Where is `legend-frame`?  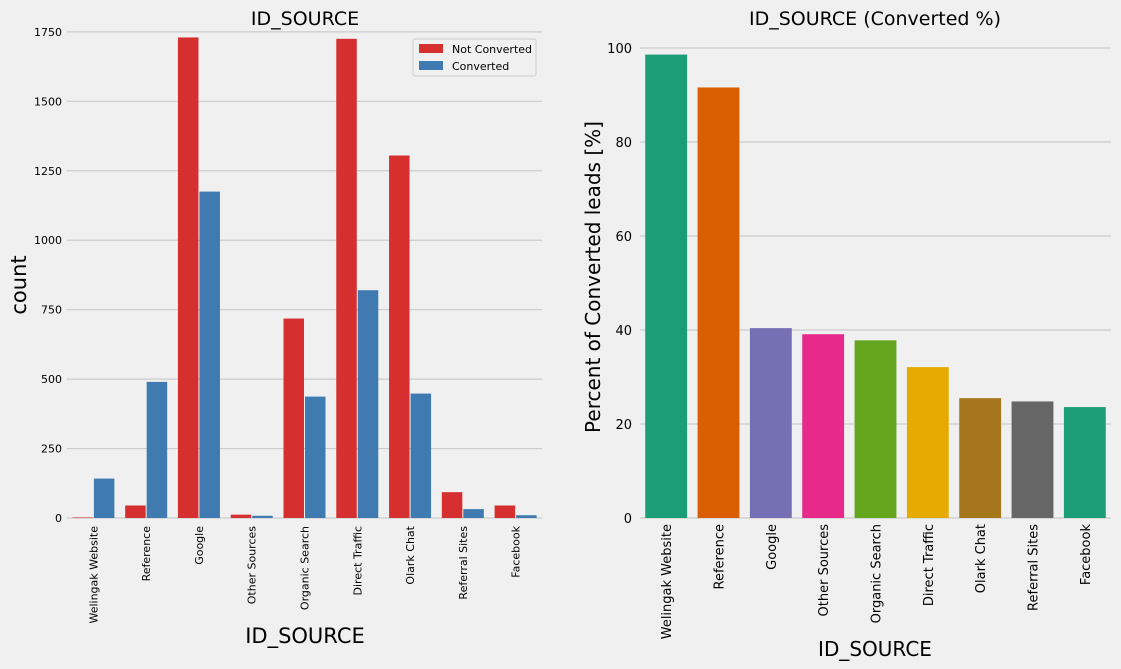 legend-frame is located at coordinates (474, 57).